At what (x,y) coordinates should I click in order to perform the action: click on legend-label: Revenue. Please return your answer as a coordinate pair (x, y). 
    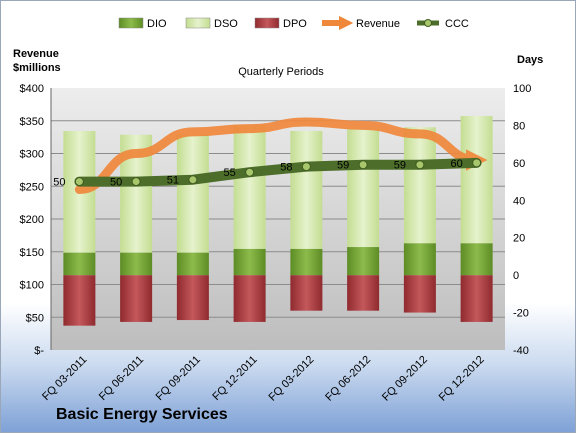
    Looking at the image, I should click on (378, 24).